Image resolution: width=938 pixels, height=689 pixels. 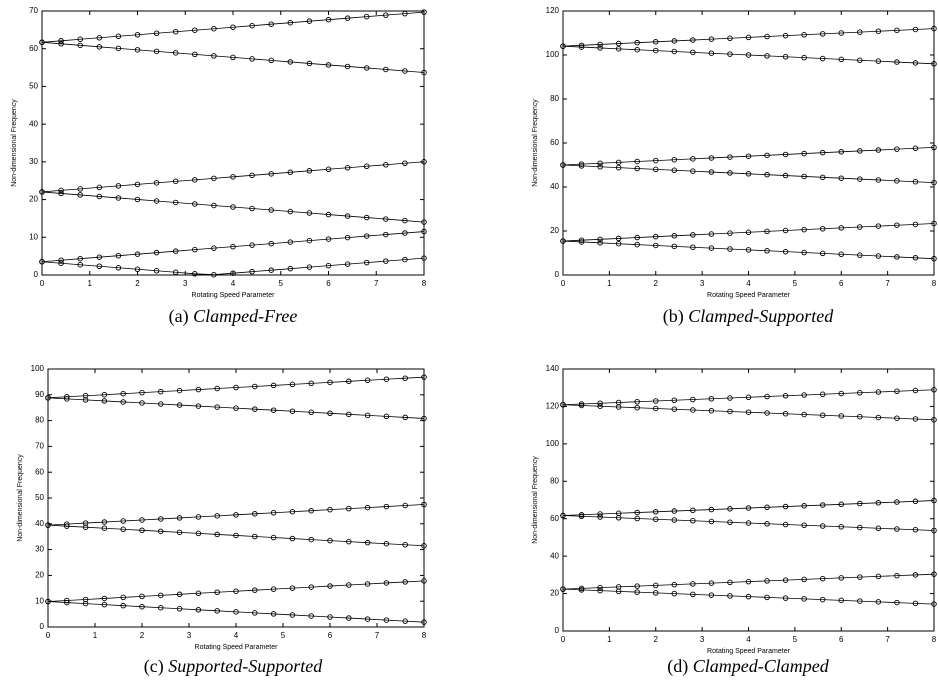 I want to click on y-tick-label: 100, so click(x=38, y=368).